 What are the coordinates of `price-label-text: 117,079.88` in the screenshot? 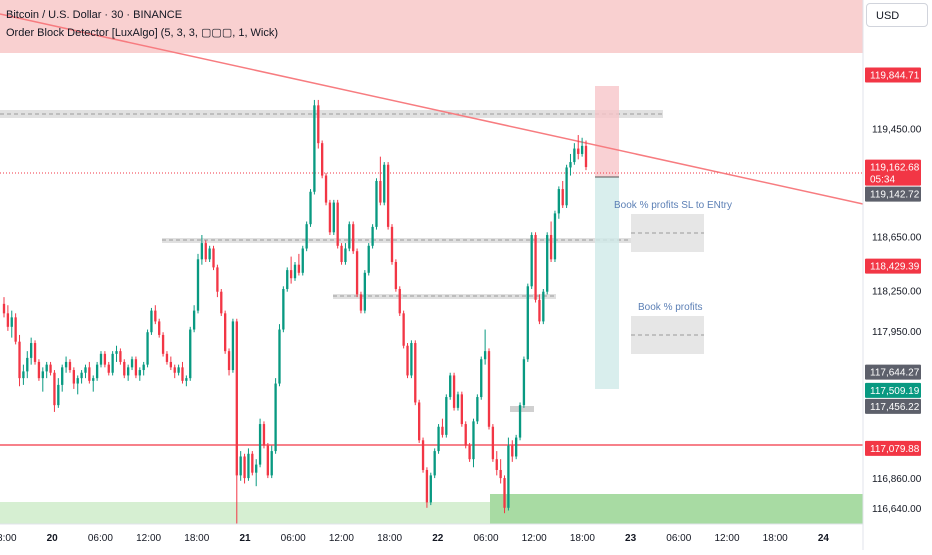 It's located at (895, 449).